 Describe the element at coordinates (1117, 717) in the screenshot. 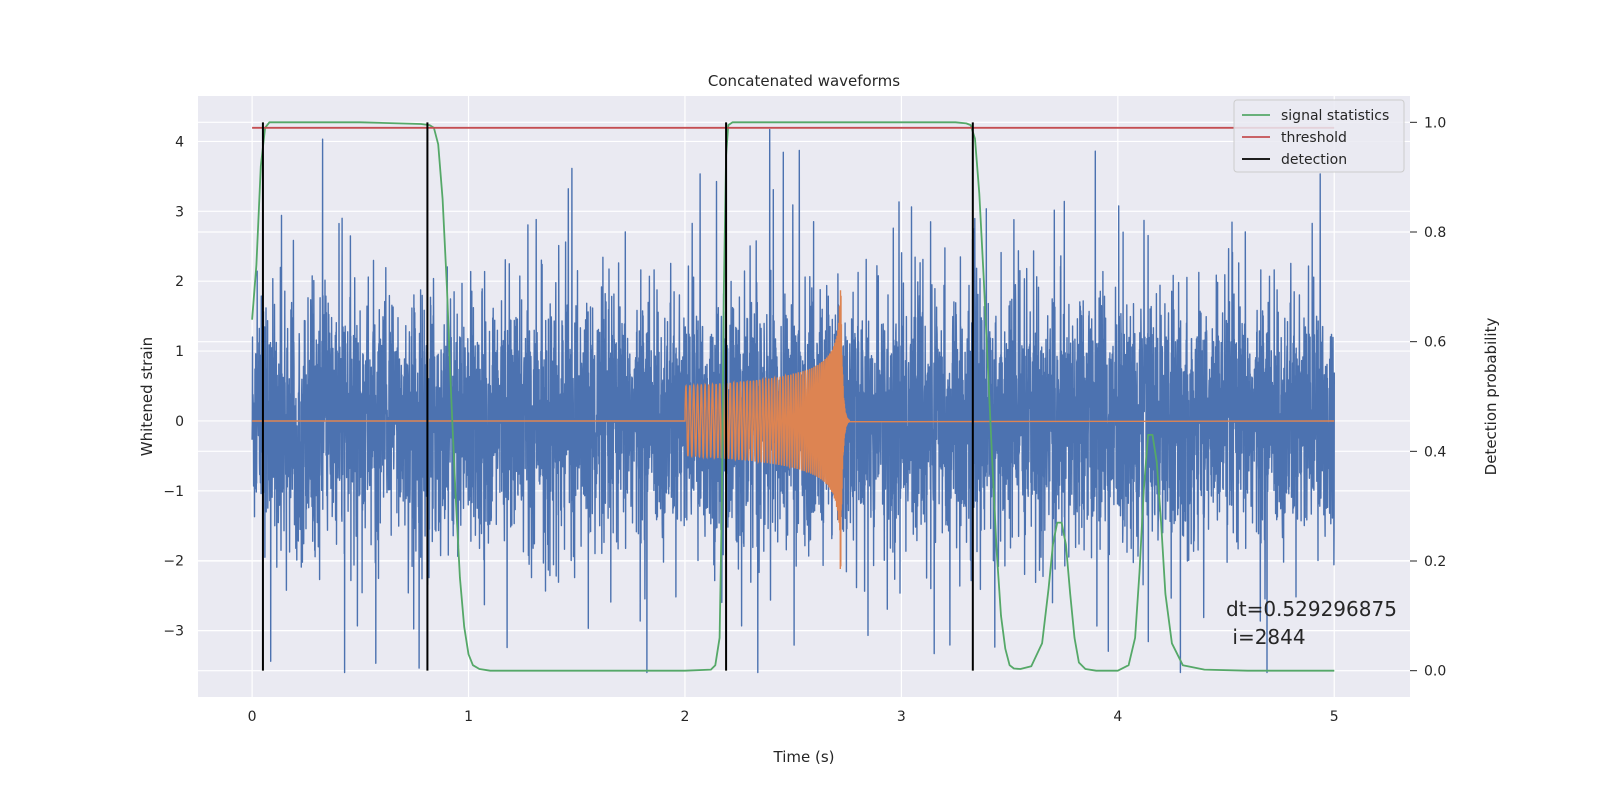

I see `x-tick-label: 4` at that location.